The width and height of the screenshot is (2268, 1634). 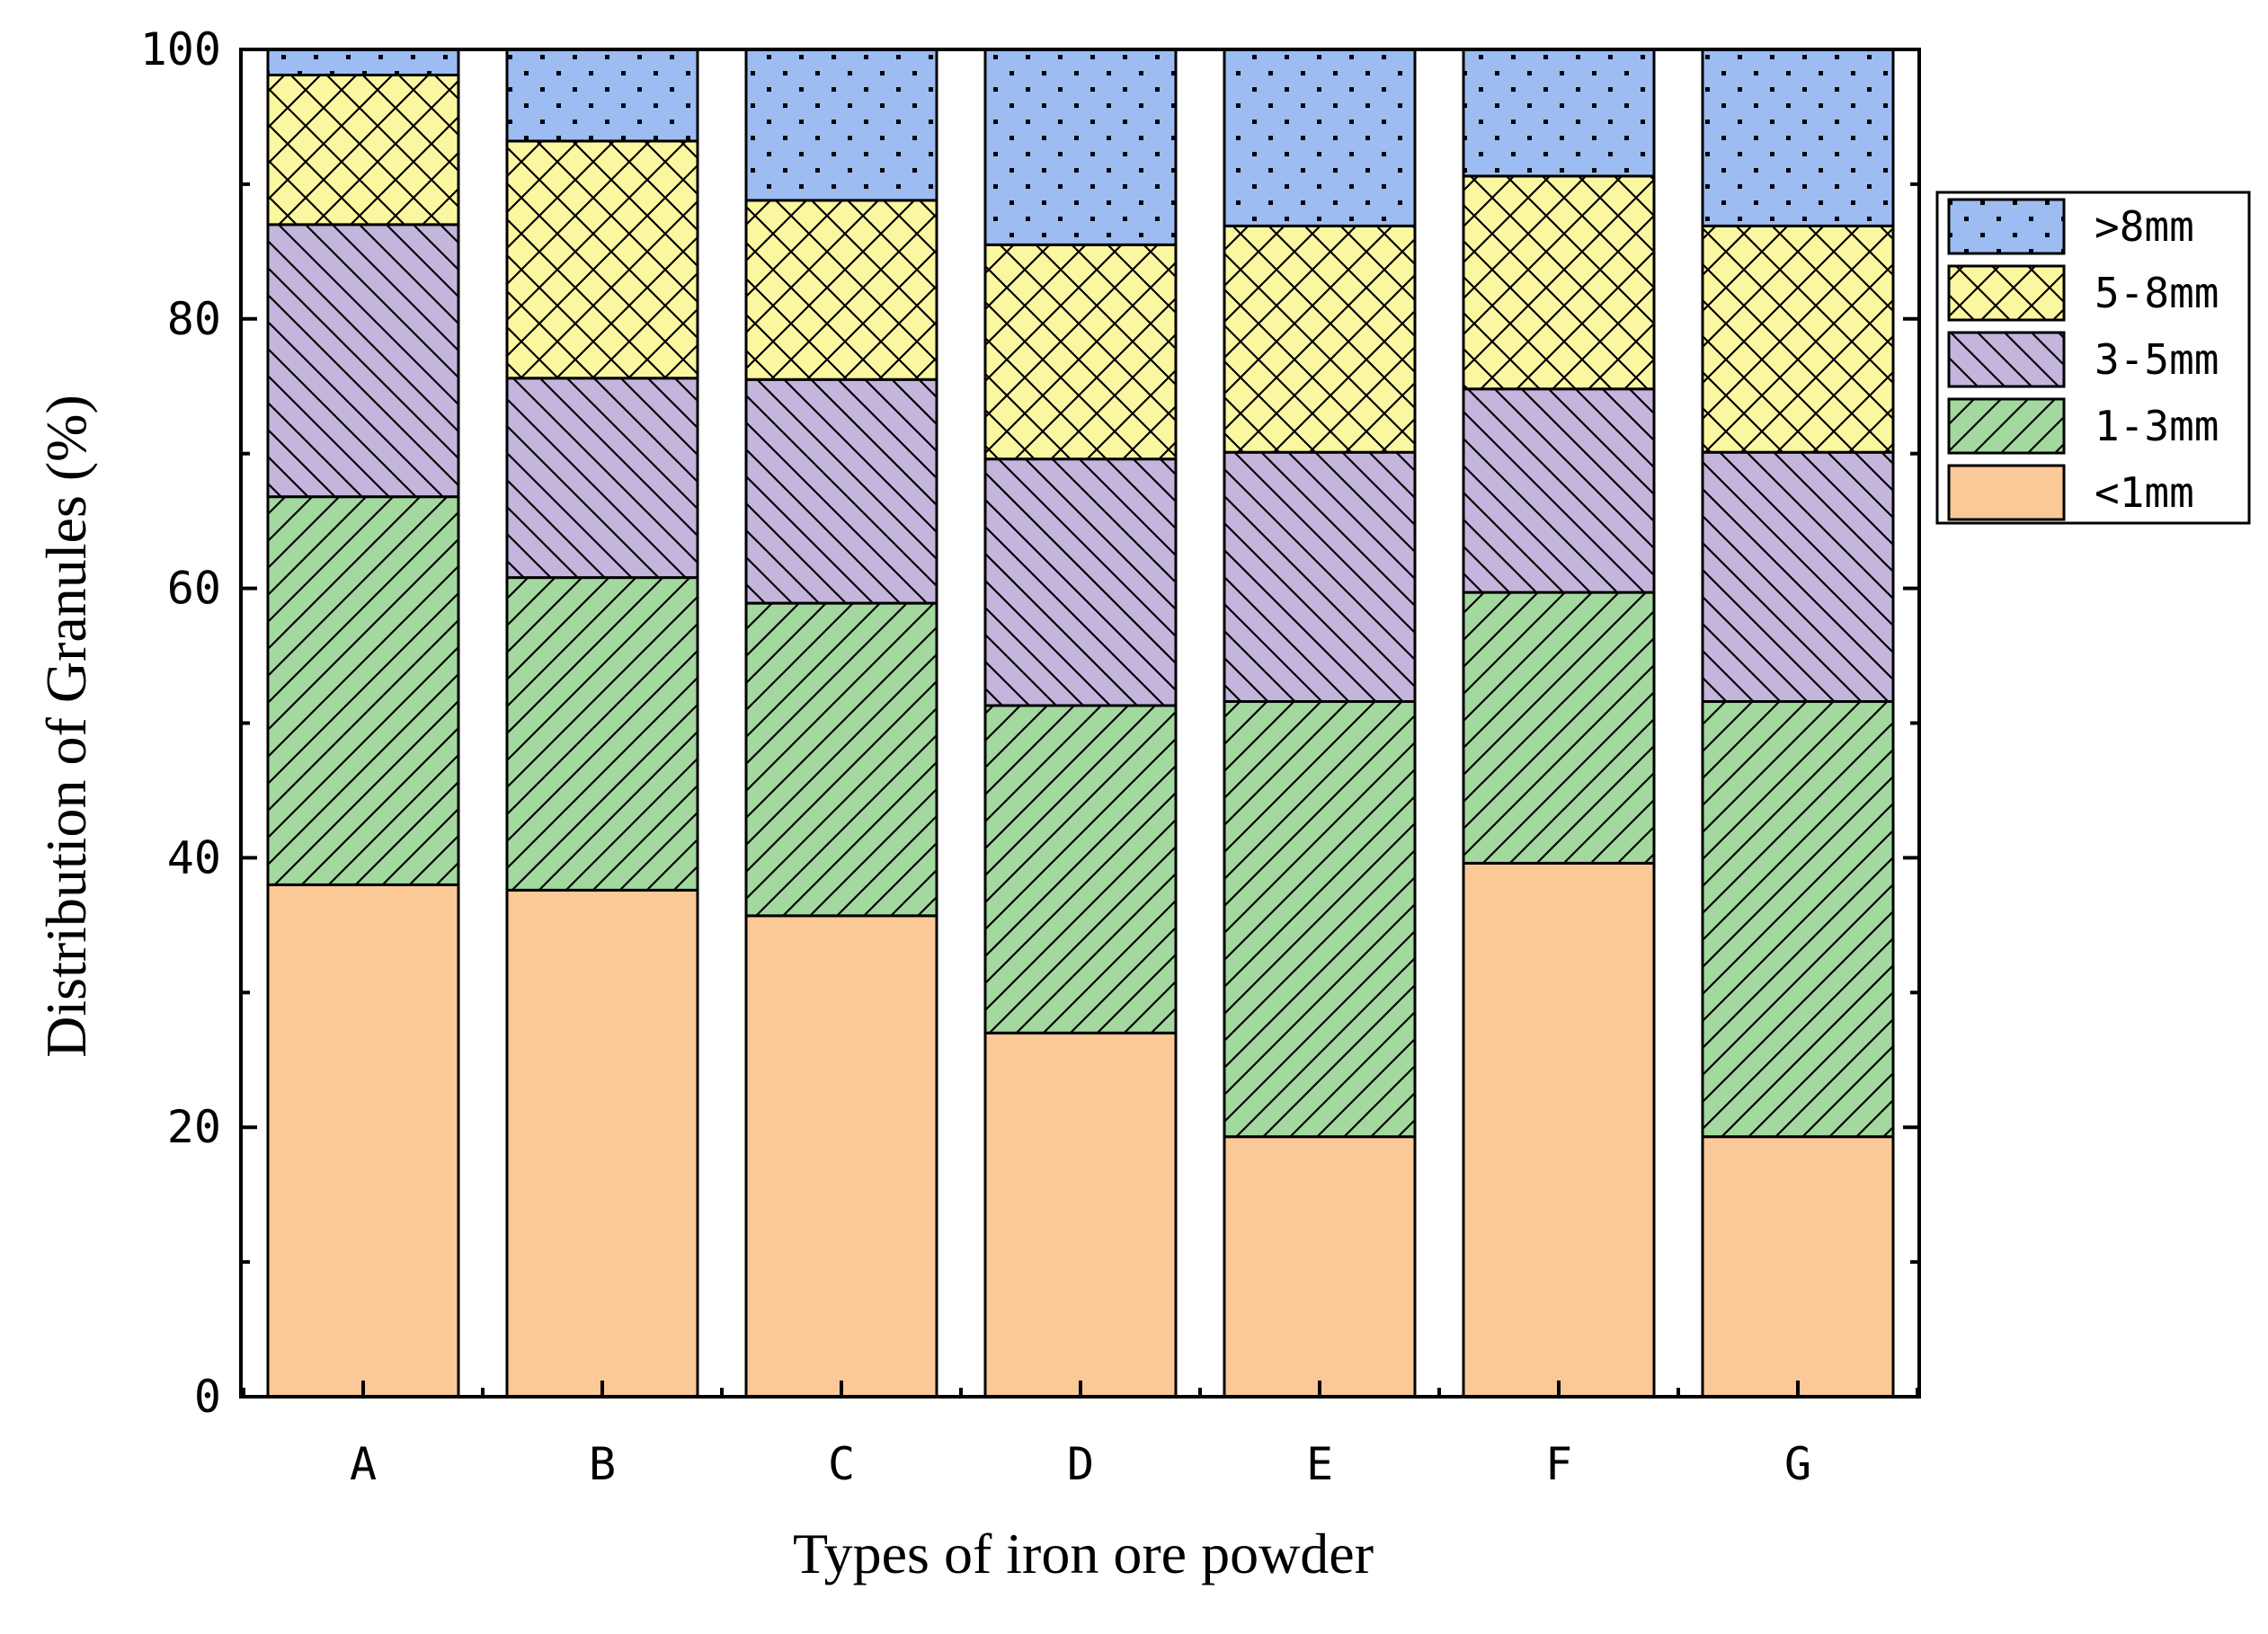 I want to click on y-tick-label-80: 80, so click(x=194, y=319).